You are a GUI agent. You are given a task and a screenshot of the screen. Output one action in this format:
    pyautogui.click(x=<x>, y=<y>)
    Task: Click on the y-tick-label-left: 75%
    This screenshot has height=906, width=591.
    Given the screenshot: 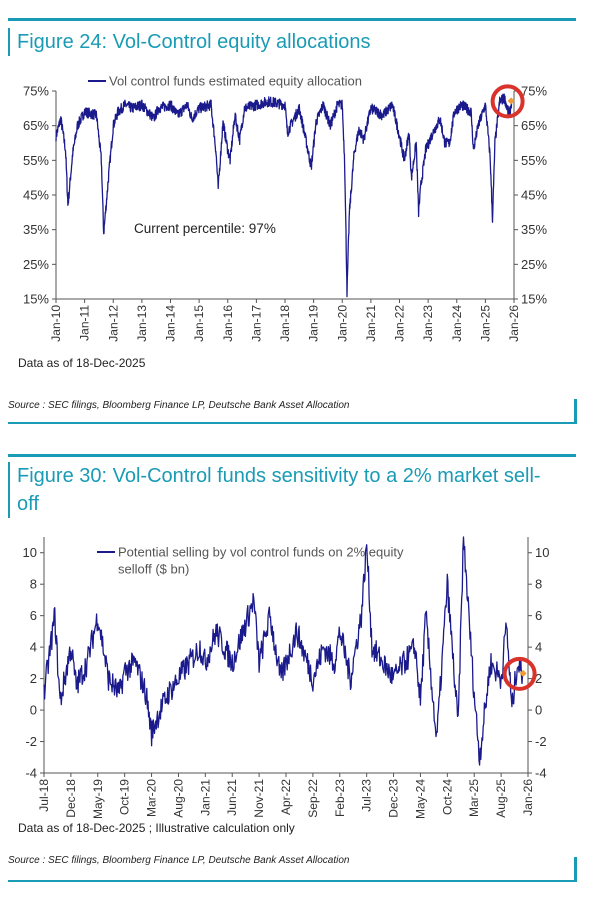 What is the action you would take?
    pyautogui.click(x=36, y=91)
    